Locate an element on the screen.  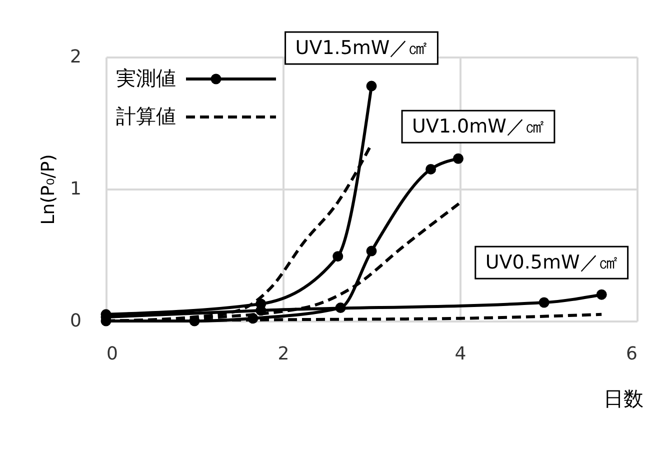
x-tick-label: 2 is located at coordinates (284, 354).